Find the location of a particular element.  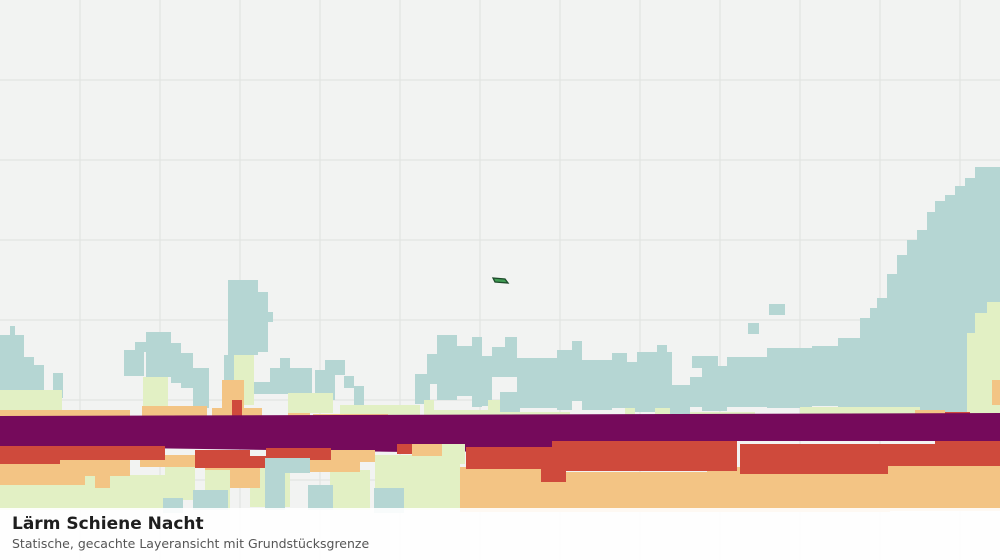

info-panel is located at coordinates (500, 534).